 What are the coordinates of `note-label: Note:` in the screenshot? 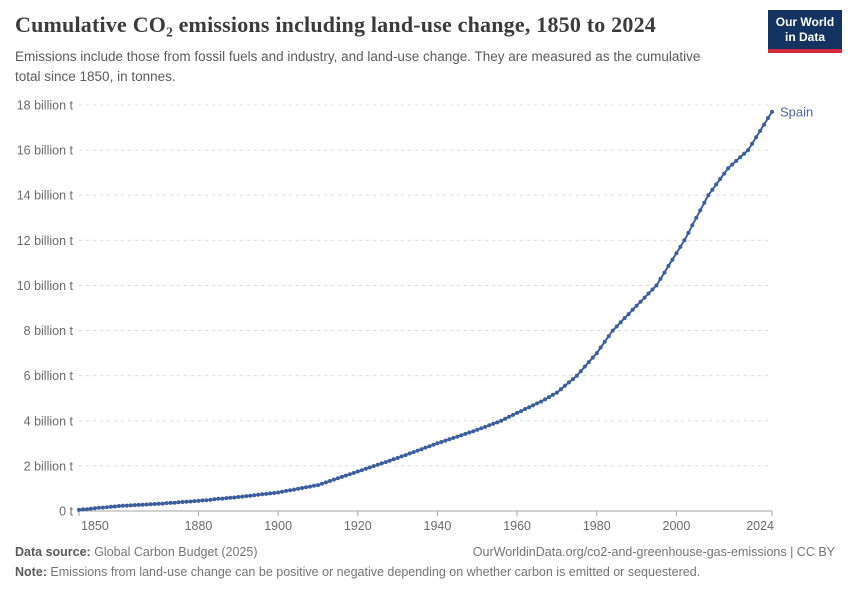 It's located at (31, 572).